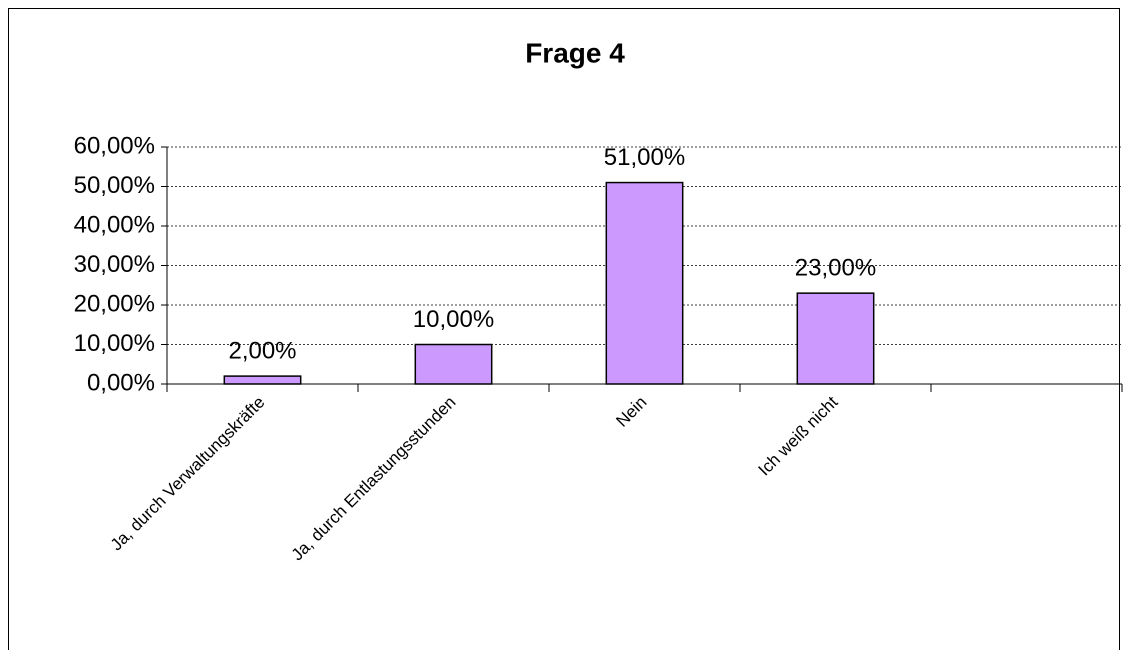 This screenshot has width=1129, height=650. What do you see at coordinates (114, 264) in the screenshot?
I see `y-tick-label: 30,00%` at bounding box center [114, 264].